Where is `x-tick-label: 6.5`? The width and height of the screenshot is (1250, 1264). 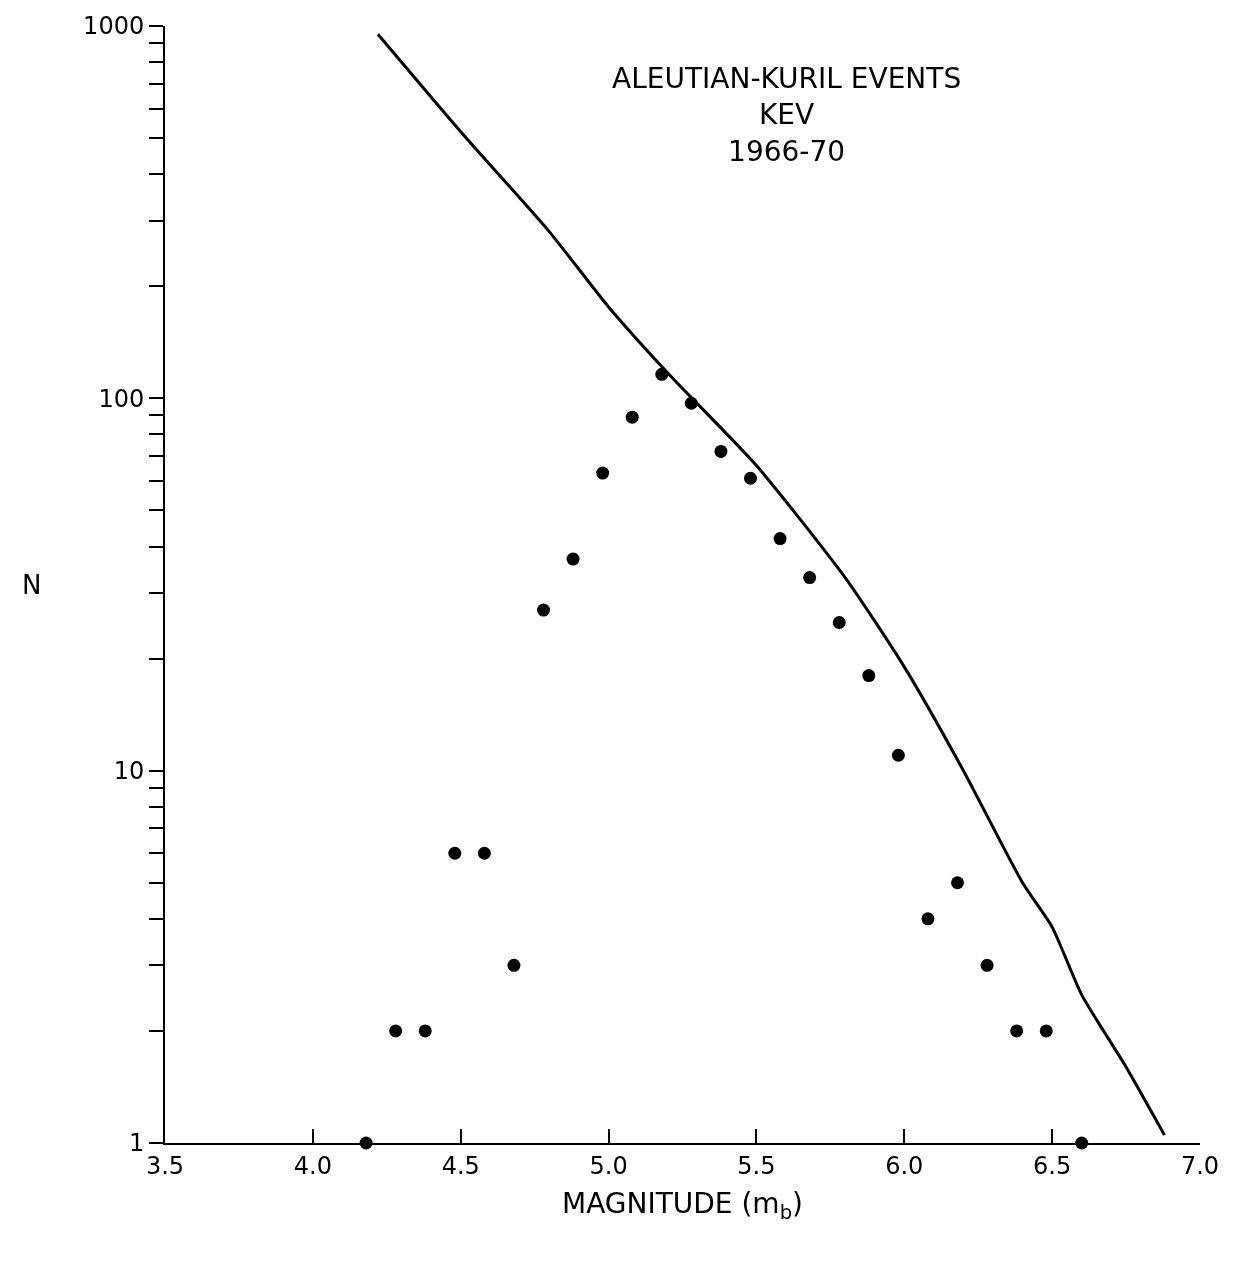
x-tick-label: 6.5 is located at coordinates (1052, 1165).